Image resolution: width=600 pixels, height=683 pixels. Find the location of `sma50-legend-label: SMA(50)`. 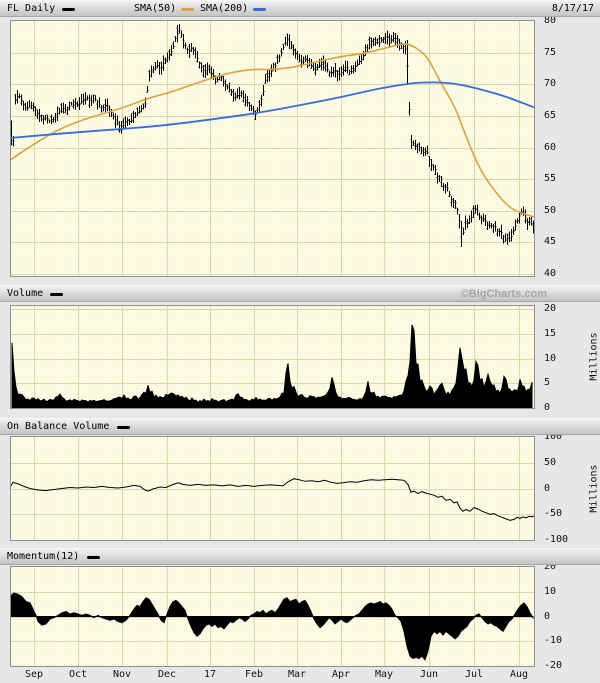

sma50-legend-label: SMA(50) is located at coordinates (155, 8).